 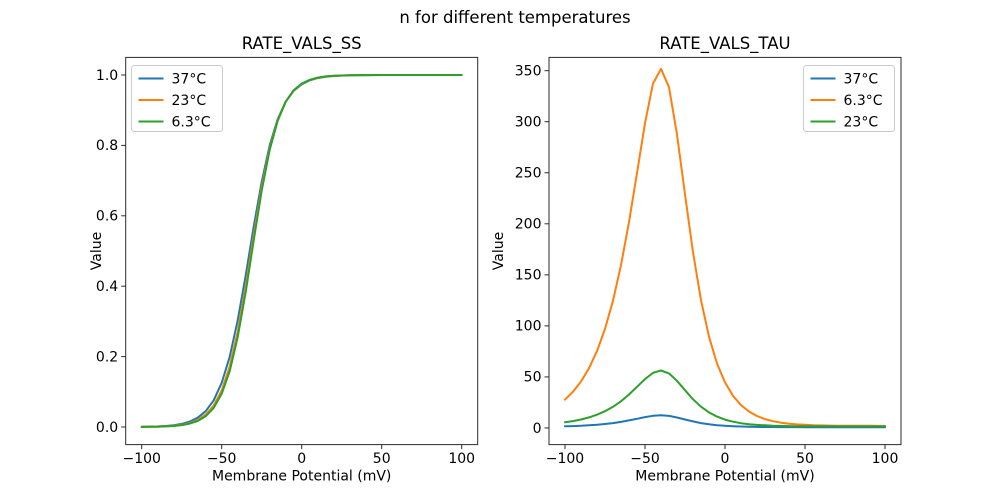 I want to click on y-tick-label: 0.4, so click(x=107, y=287).